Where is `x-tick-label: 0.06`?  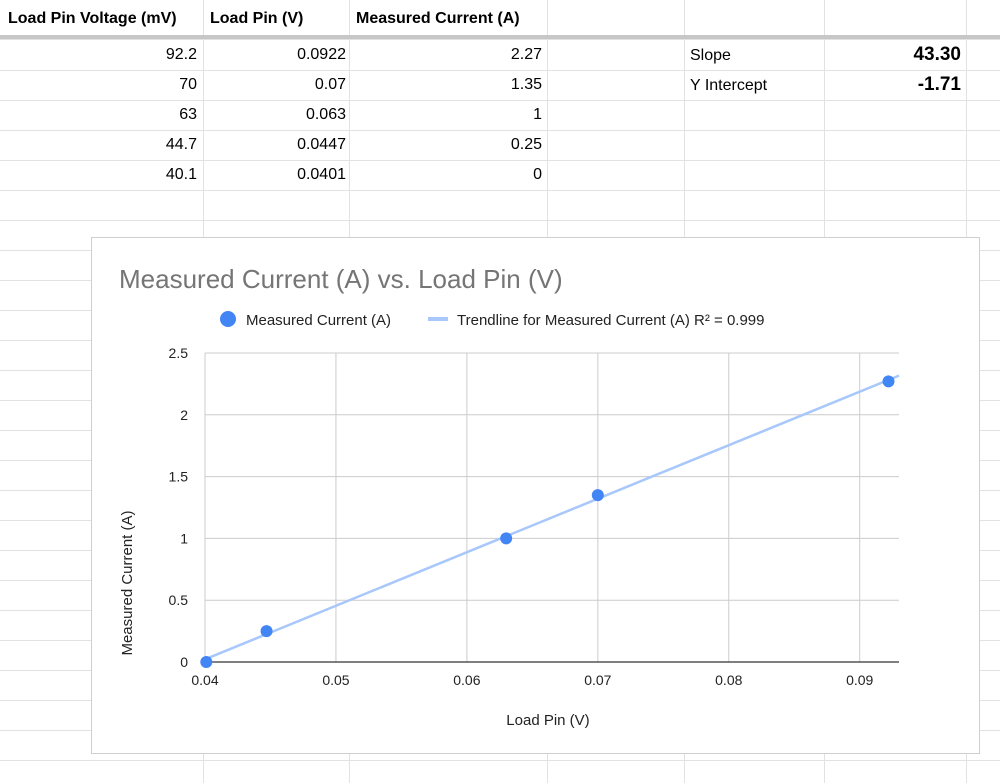
x-tick-label: 0.06 is located at coordinates (466, 680).